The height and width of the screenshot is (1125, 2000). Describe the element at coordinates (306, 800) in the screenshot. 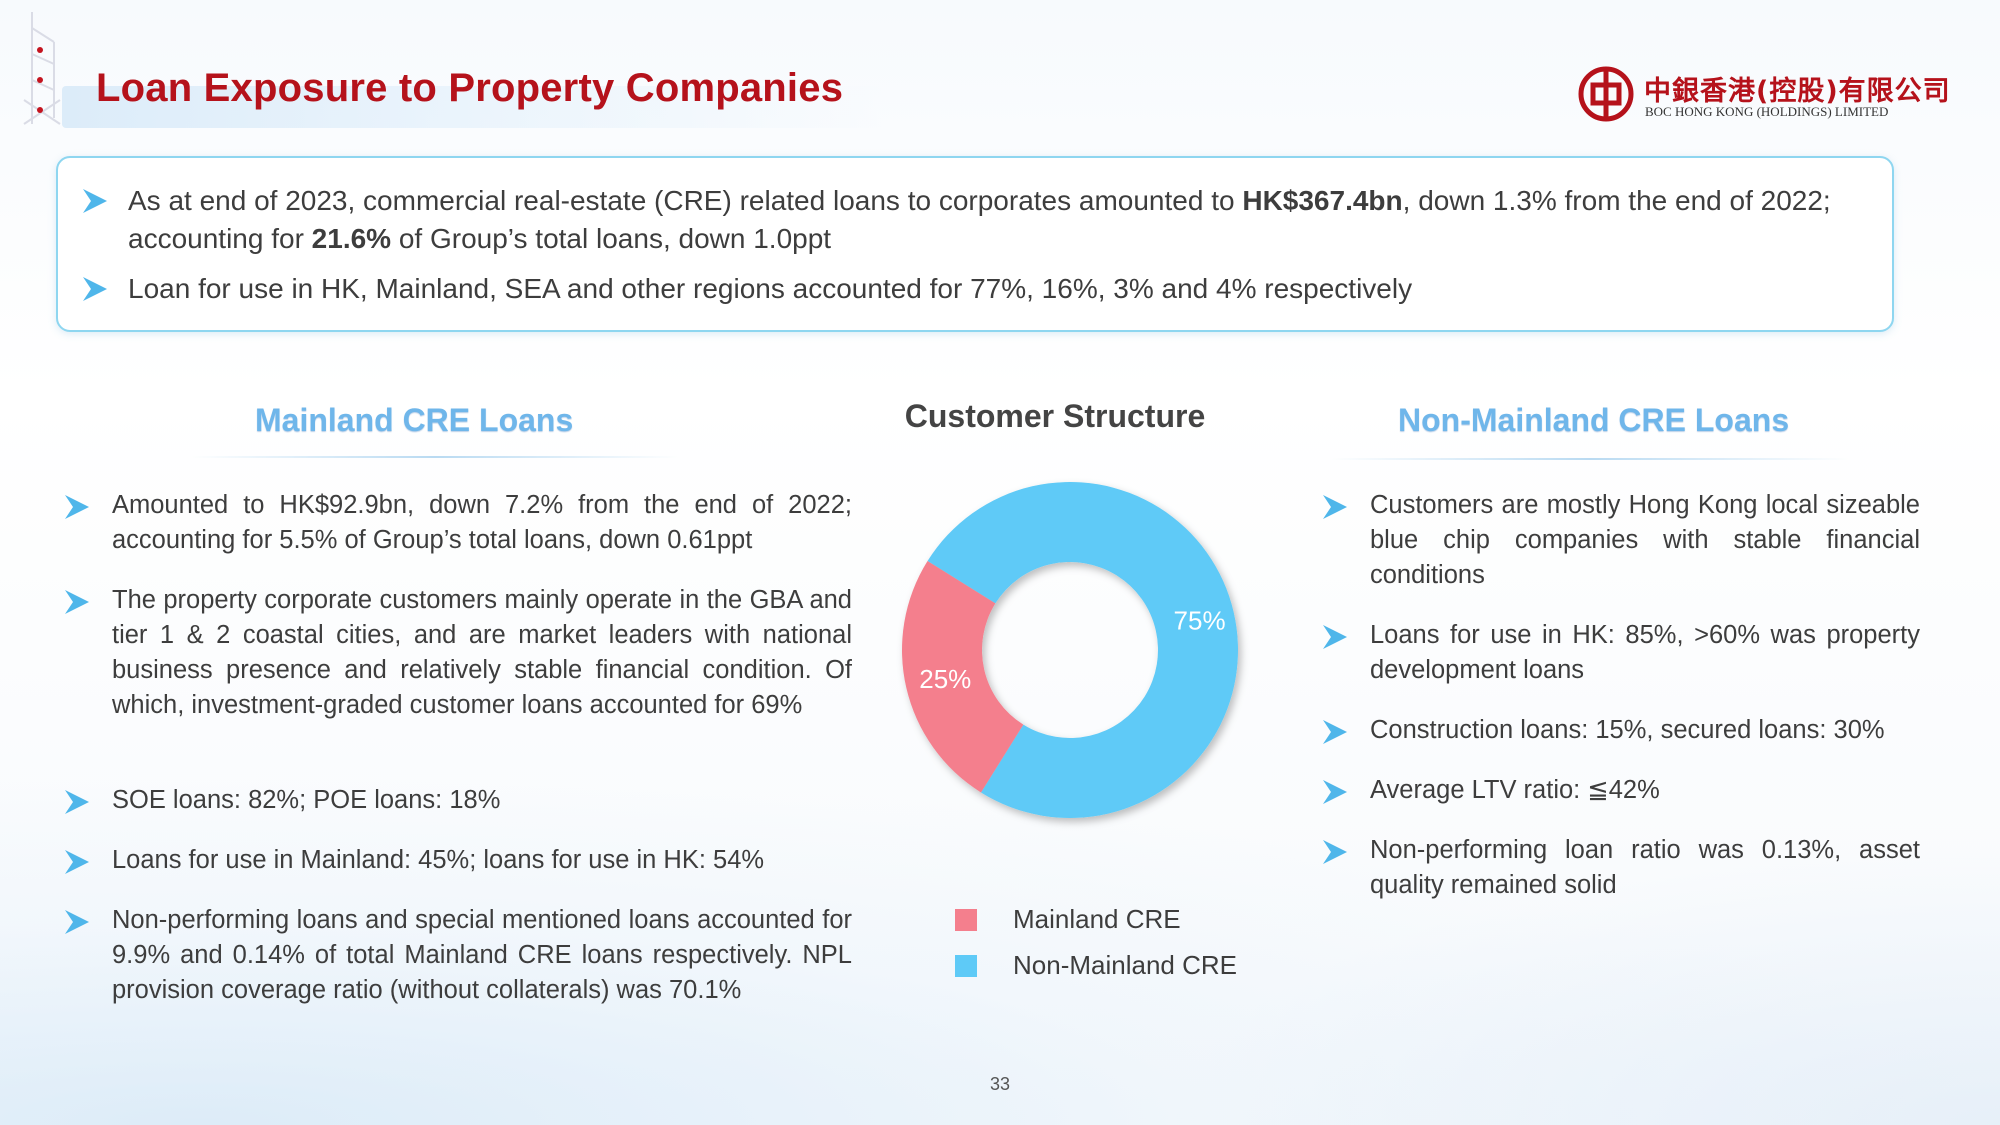

I see `mainland-item-3: SOE loans: 82%; POE loans: 18%` at that location.